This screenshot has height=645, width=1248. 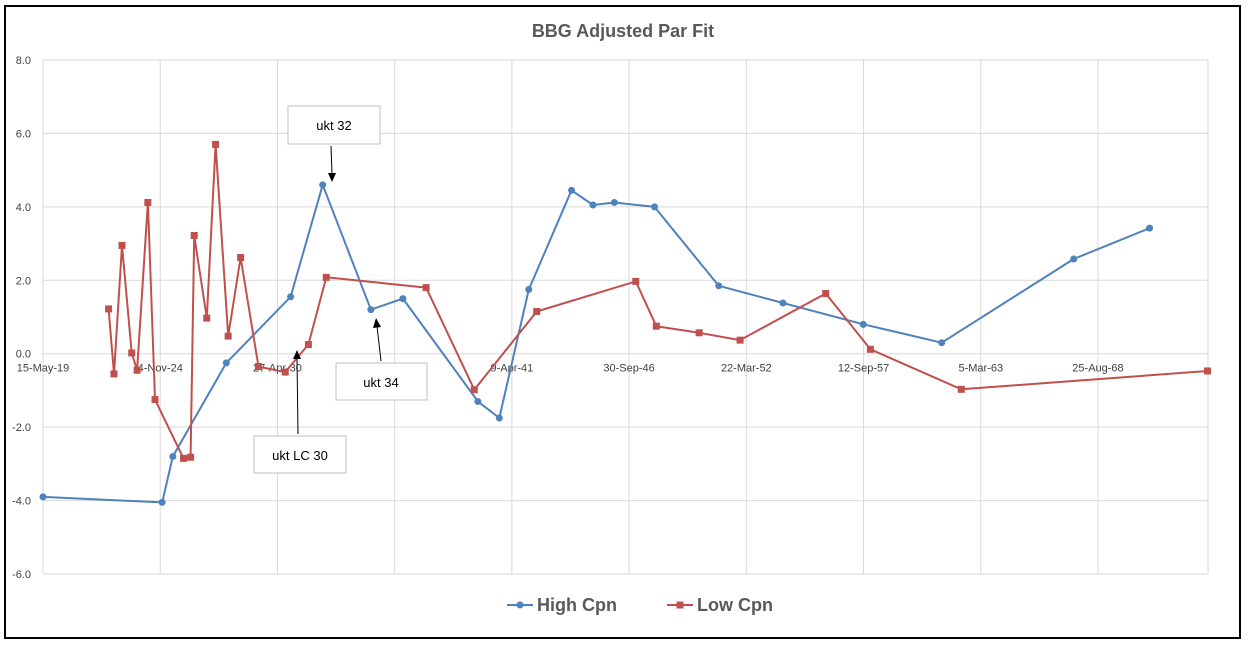 I want to click on y-tick-label: -6.0, so click(x=21, y=575).